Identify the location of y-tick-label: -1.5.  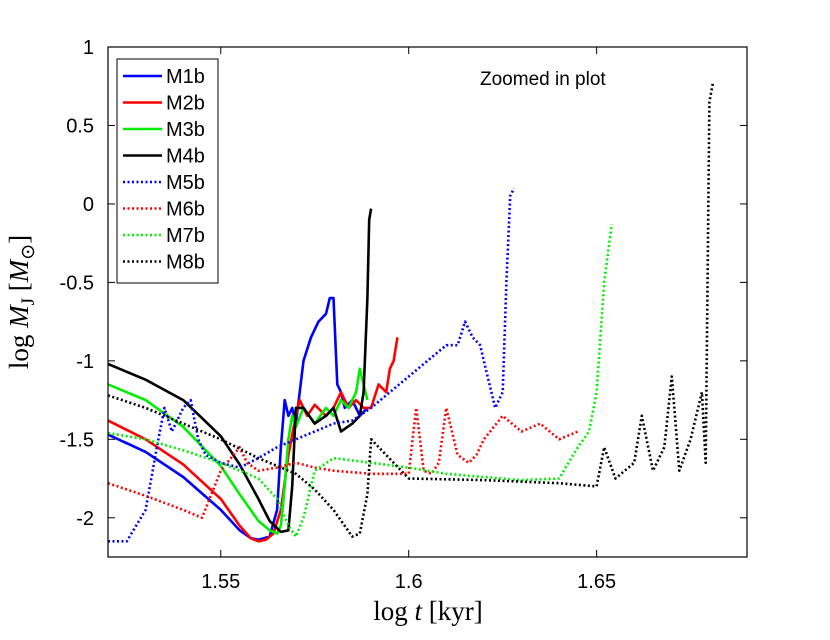
(77, 440).